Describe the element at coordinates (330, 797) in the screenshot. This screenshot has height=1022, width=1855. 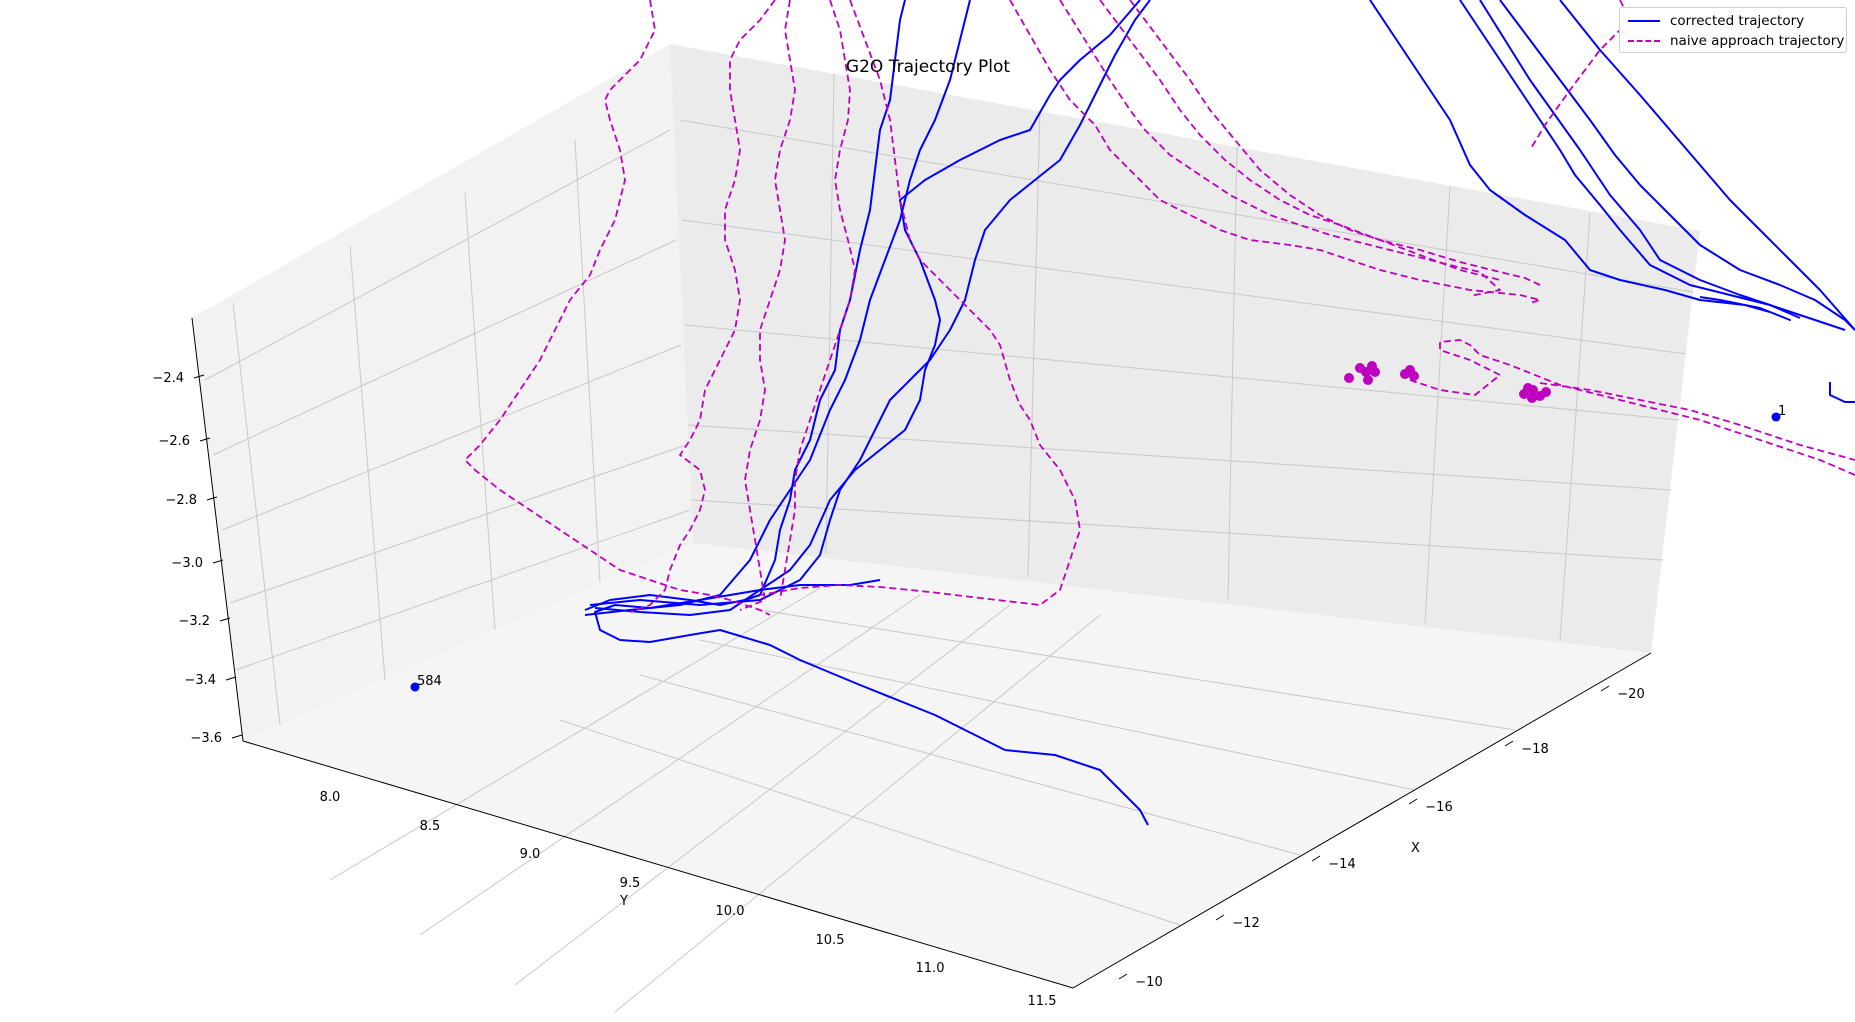
I see `y-tick-label: 8.0` at that location.